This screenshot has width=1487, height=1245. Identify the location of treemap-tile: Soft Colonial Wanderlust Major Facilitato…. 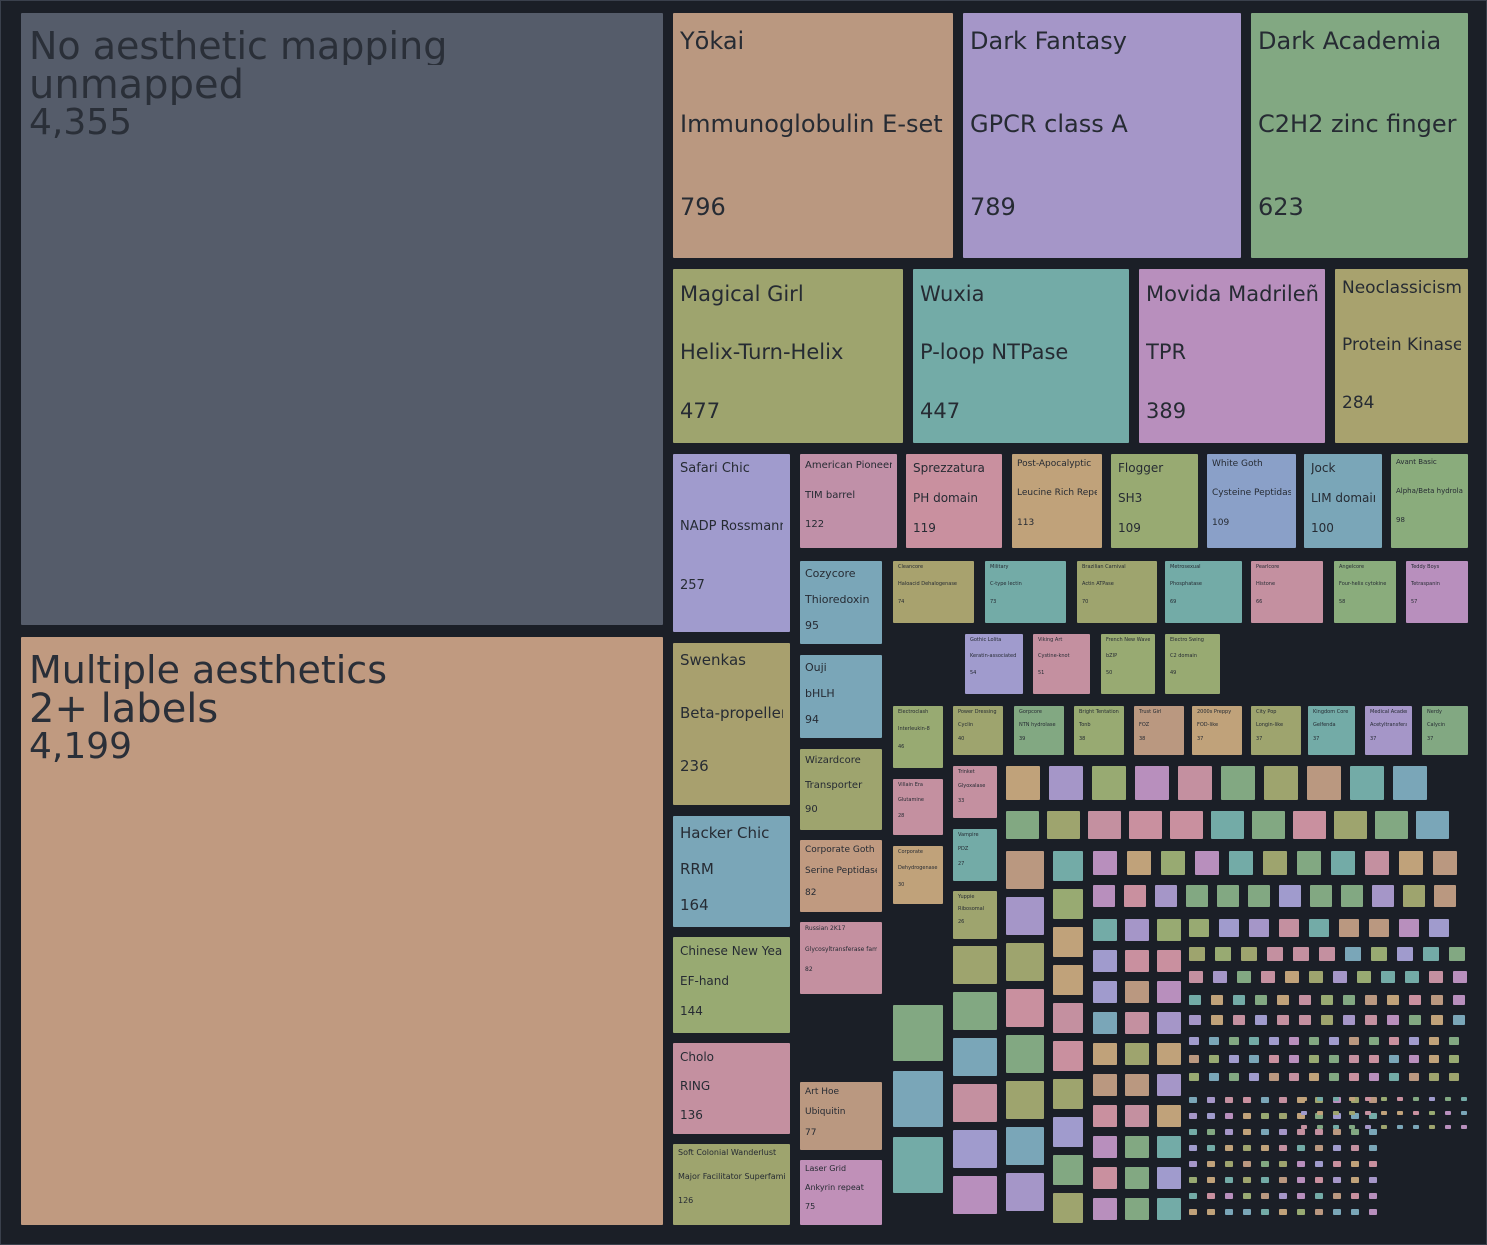
(731, 1184).